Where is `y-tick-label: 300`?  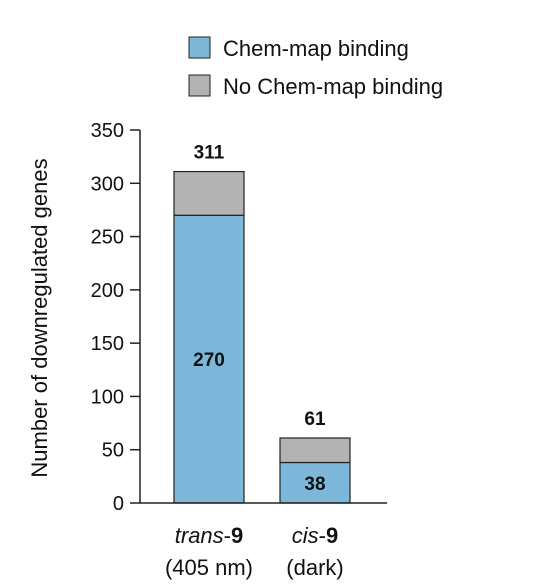
y-tick-label: 300 is located at coordinates (107, 184).